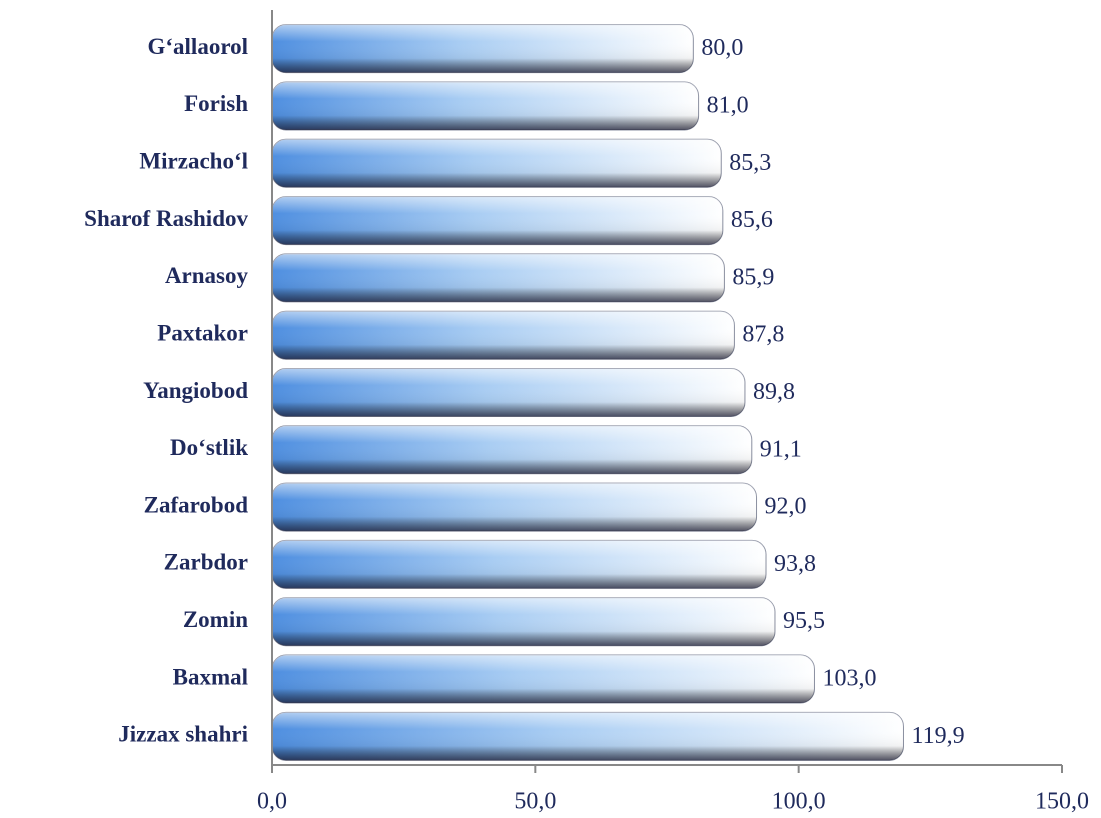 The height and width of the screenshot is (818, 1101). Describe the element at coordinates (183, 734) in the screenshot. I see `category-label: Jizzax shahri` at that location.